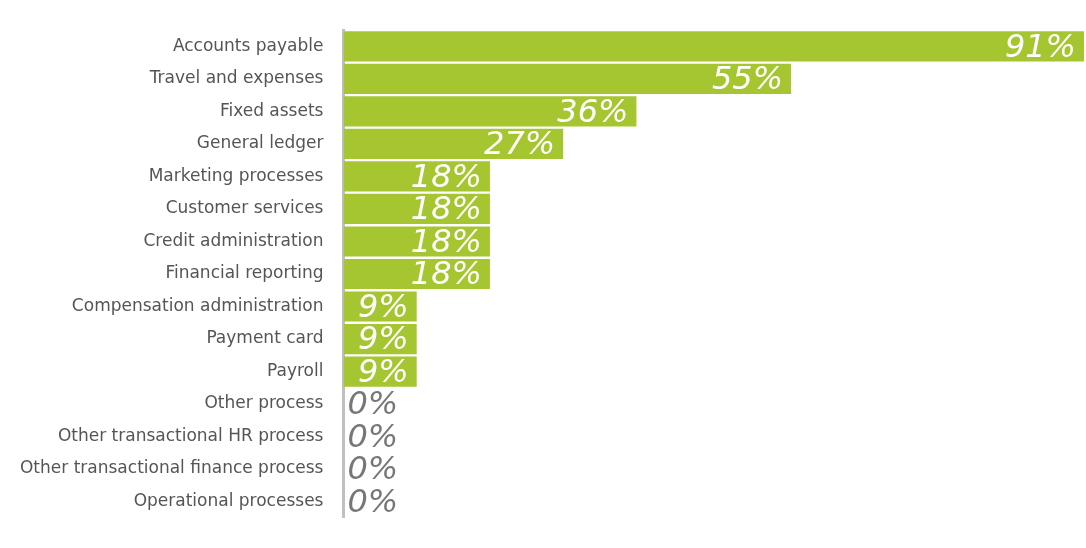 The width and height of the screenshot is (1086, 548). What do you see at coordinates (295, 369) in the screenshot?
I see `y-tick-label: Payroll` at bounding box center [295, 369].